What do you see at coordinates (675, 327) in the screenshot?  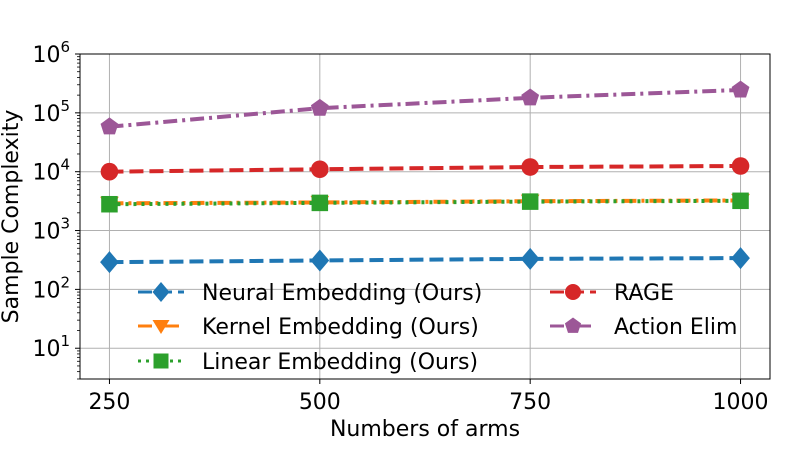 I see `legend-label: Action Elim` at bounding box center [675, 327].